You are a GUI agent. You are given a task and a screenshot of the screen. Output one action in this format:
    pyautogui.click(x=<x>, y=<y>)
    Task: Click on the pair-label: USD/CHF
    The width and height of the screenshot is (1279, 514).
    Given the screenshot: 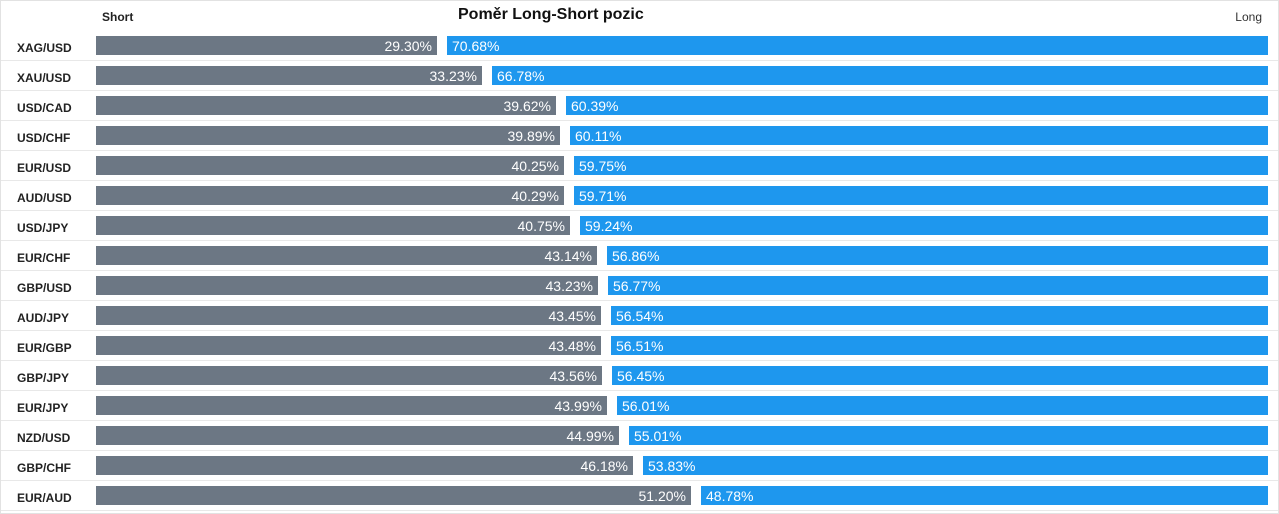 What is the action you would take?
    pyautogui.click(x=44, y=138)
    